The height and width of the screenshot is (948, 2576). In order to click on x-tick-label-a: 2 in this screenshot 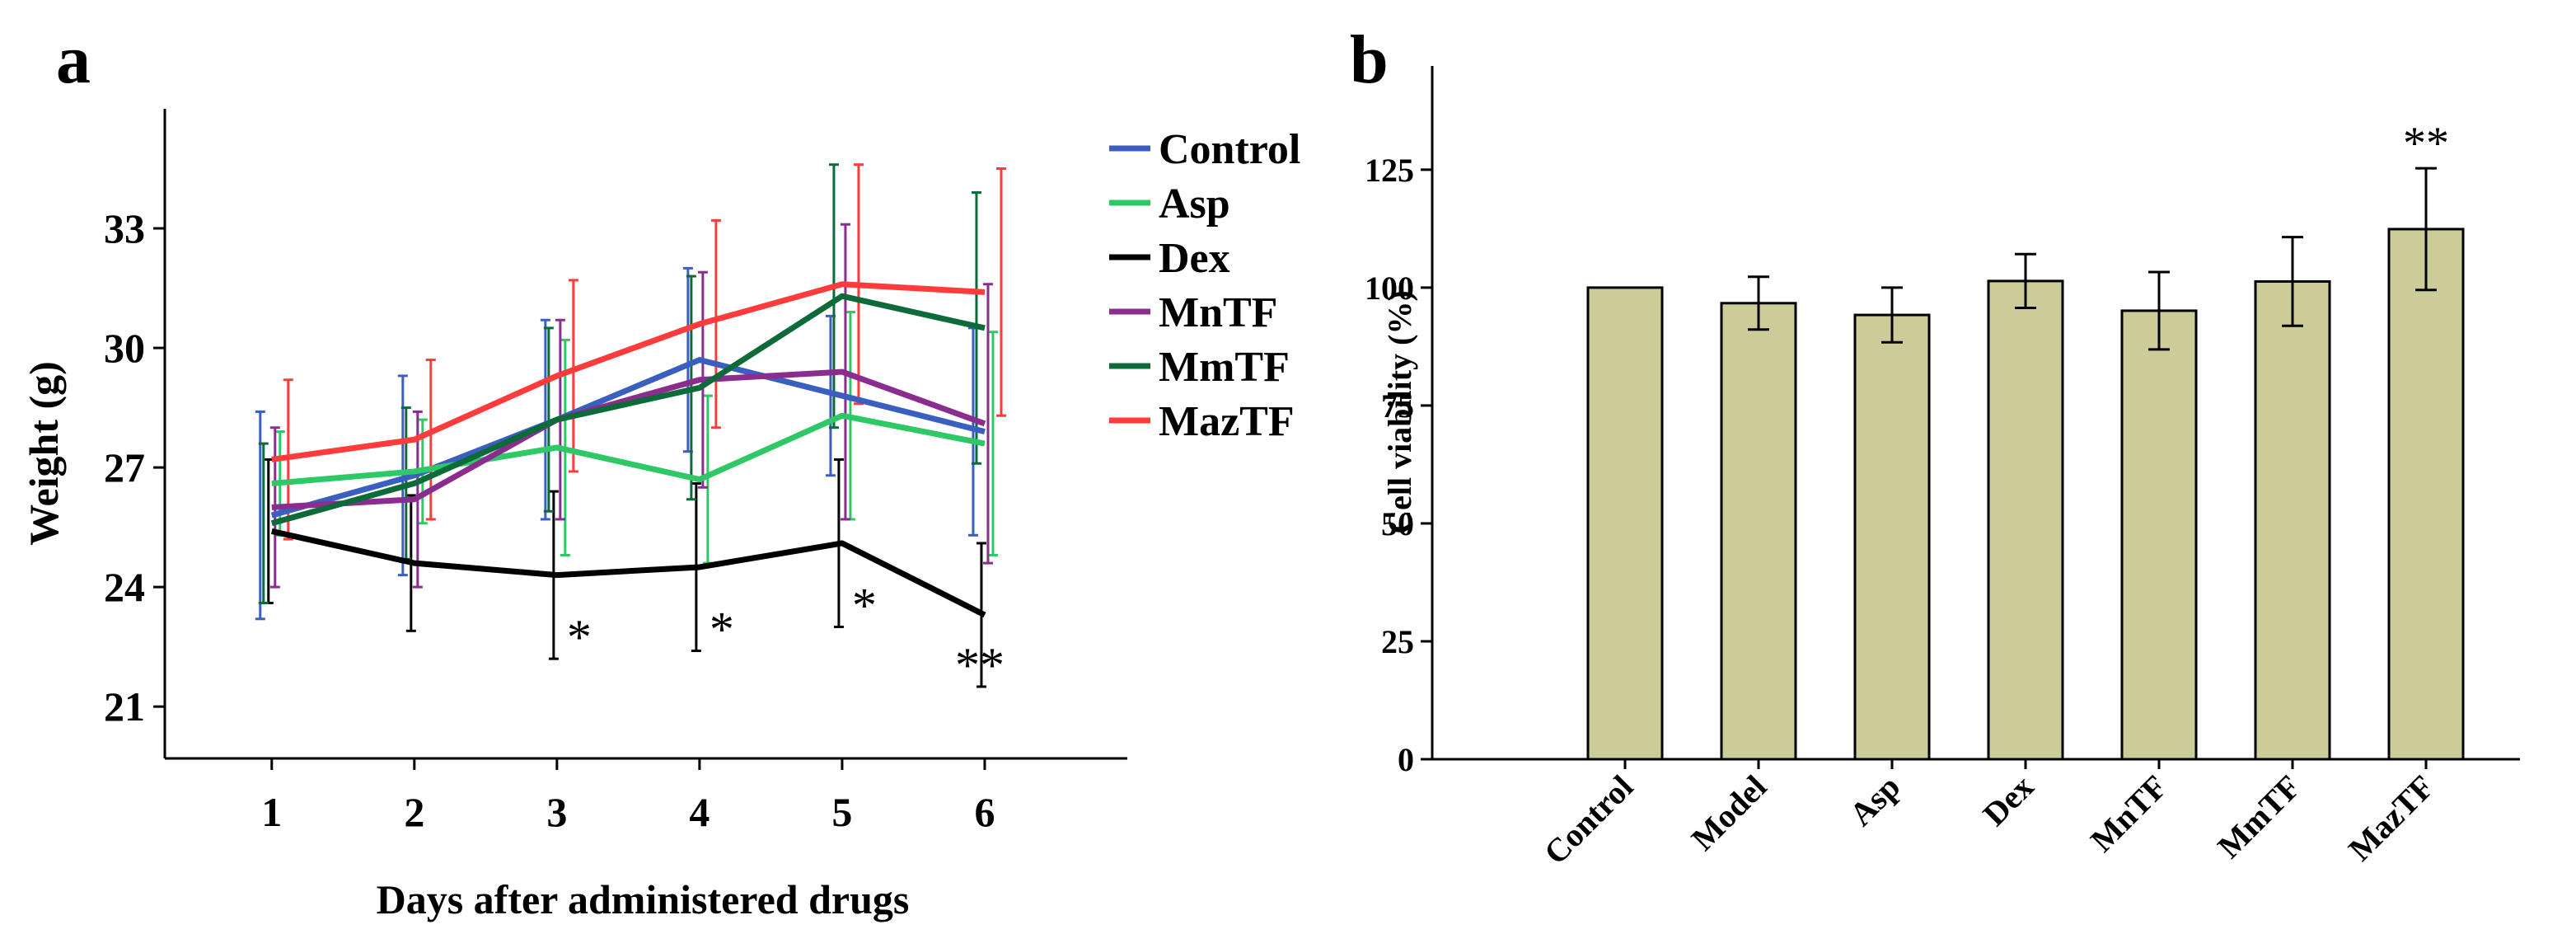, I will do `click(414, 812)`.